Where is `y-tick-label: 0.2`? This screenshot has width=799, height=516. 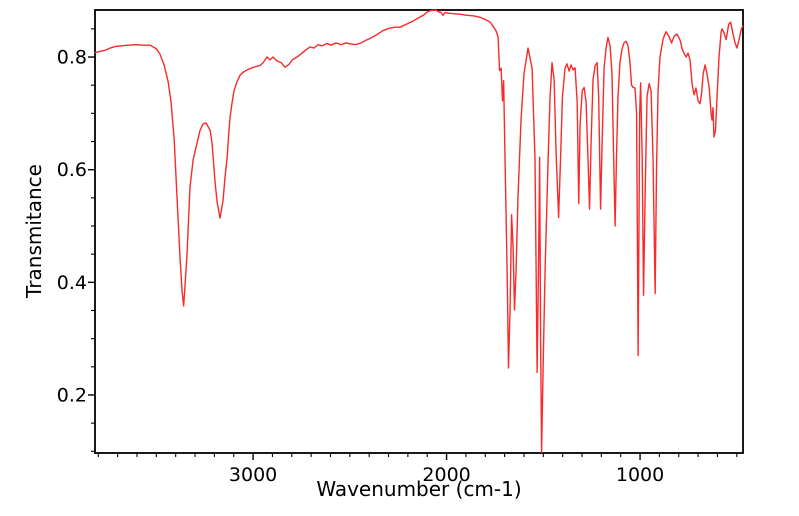 y-tick-label: 0.2 is located at coordinates (72, 395).